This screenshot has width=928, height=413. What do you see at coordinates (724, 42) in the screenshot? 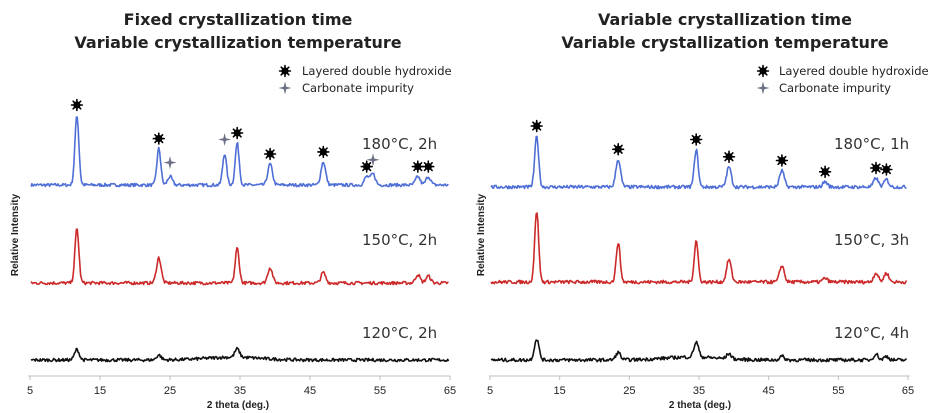
I see `right-panel-subtitle: Variable crystallization temperature` at bounding box center [724, 42].